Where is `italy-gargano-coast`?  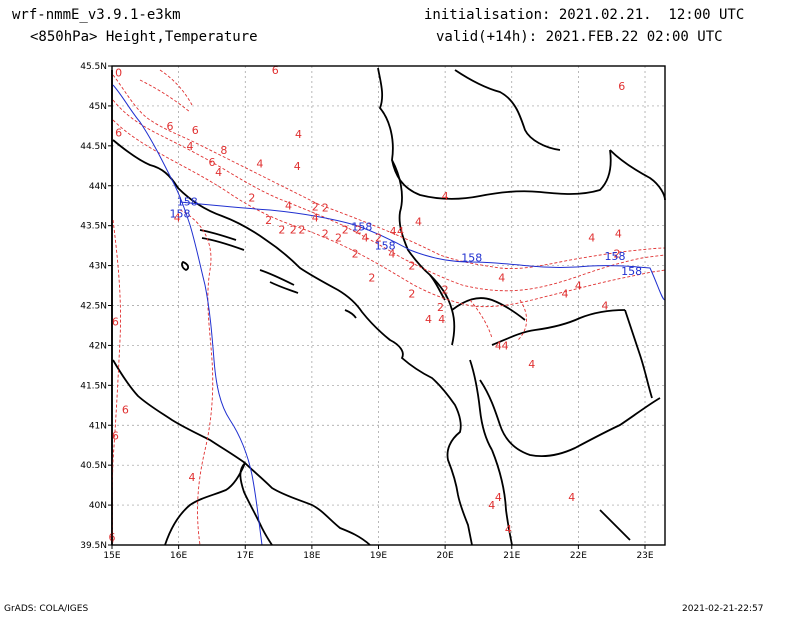 italy-gargano-coast is located at coordinates (179, 411).